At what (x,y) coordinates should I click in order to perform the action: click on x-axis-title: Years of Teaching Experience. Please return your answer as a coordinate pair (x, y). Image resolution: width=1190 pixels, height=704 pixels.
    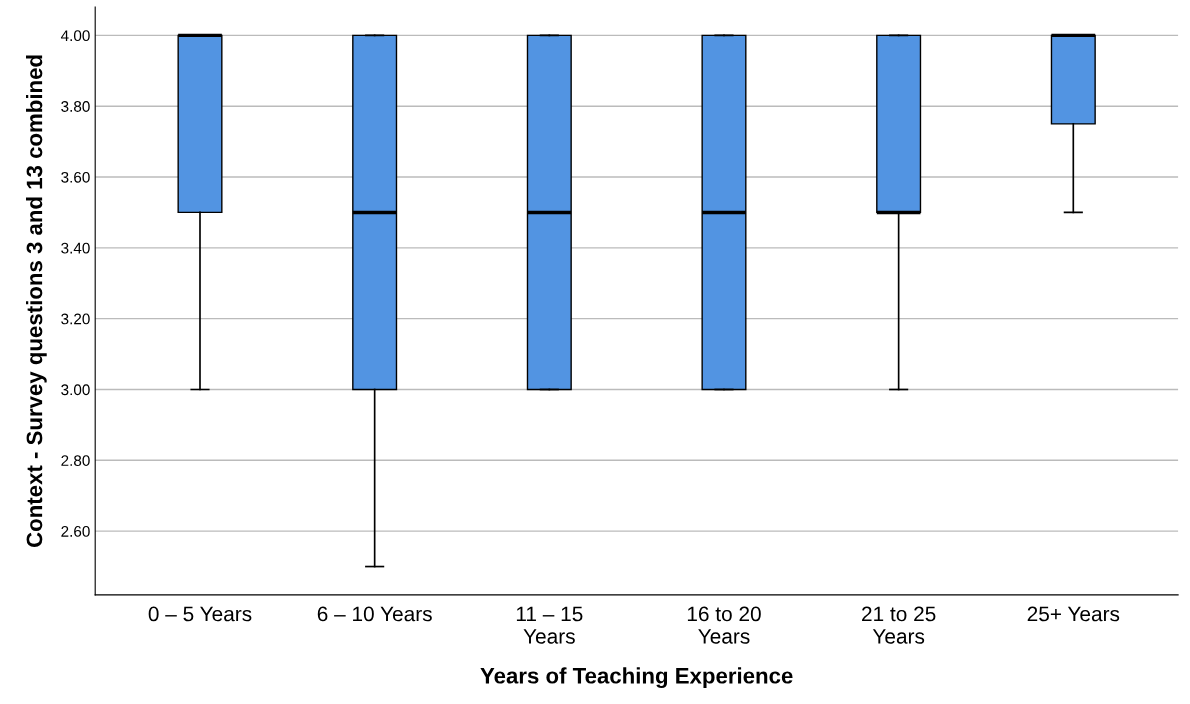
    Looking at the image, I should click on (636, 678).